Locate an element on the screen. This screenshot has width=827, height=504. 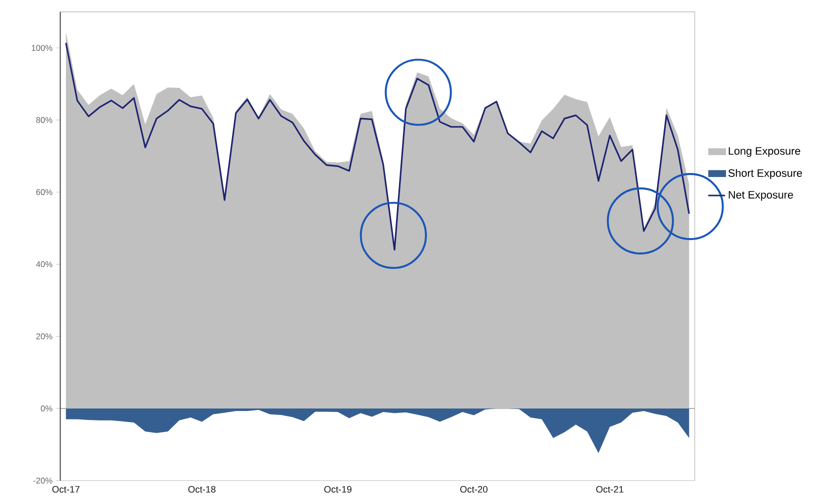
x-tick-label: Oct-21 is located at coordinates (610, 489).